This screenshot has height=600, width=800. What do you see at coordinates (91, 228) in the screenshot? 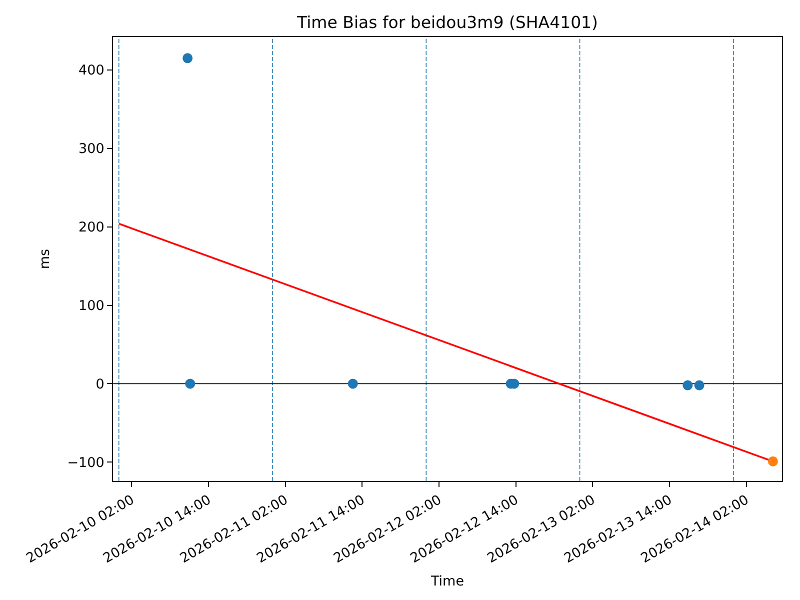
I see `y-tick-label: 200` at bounding box center [91, 228].